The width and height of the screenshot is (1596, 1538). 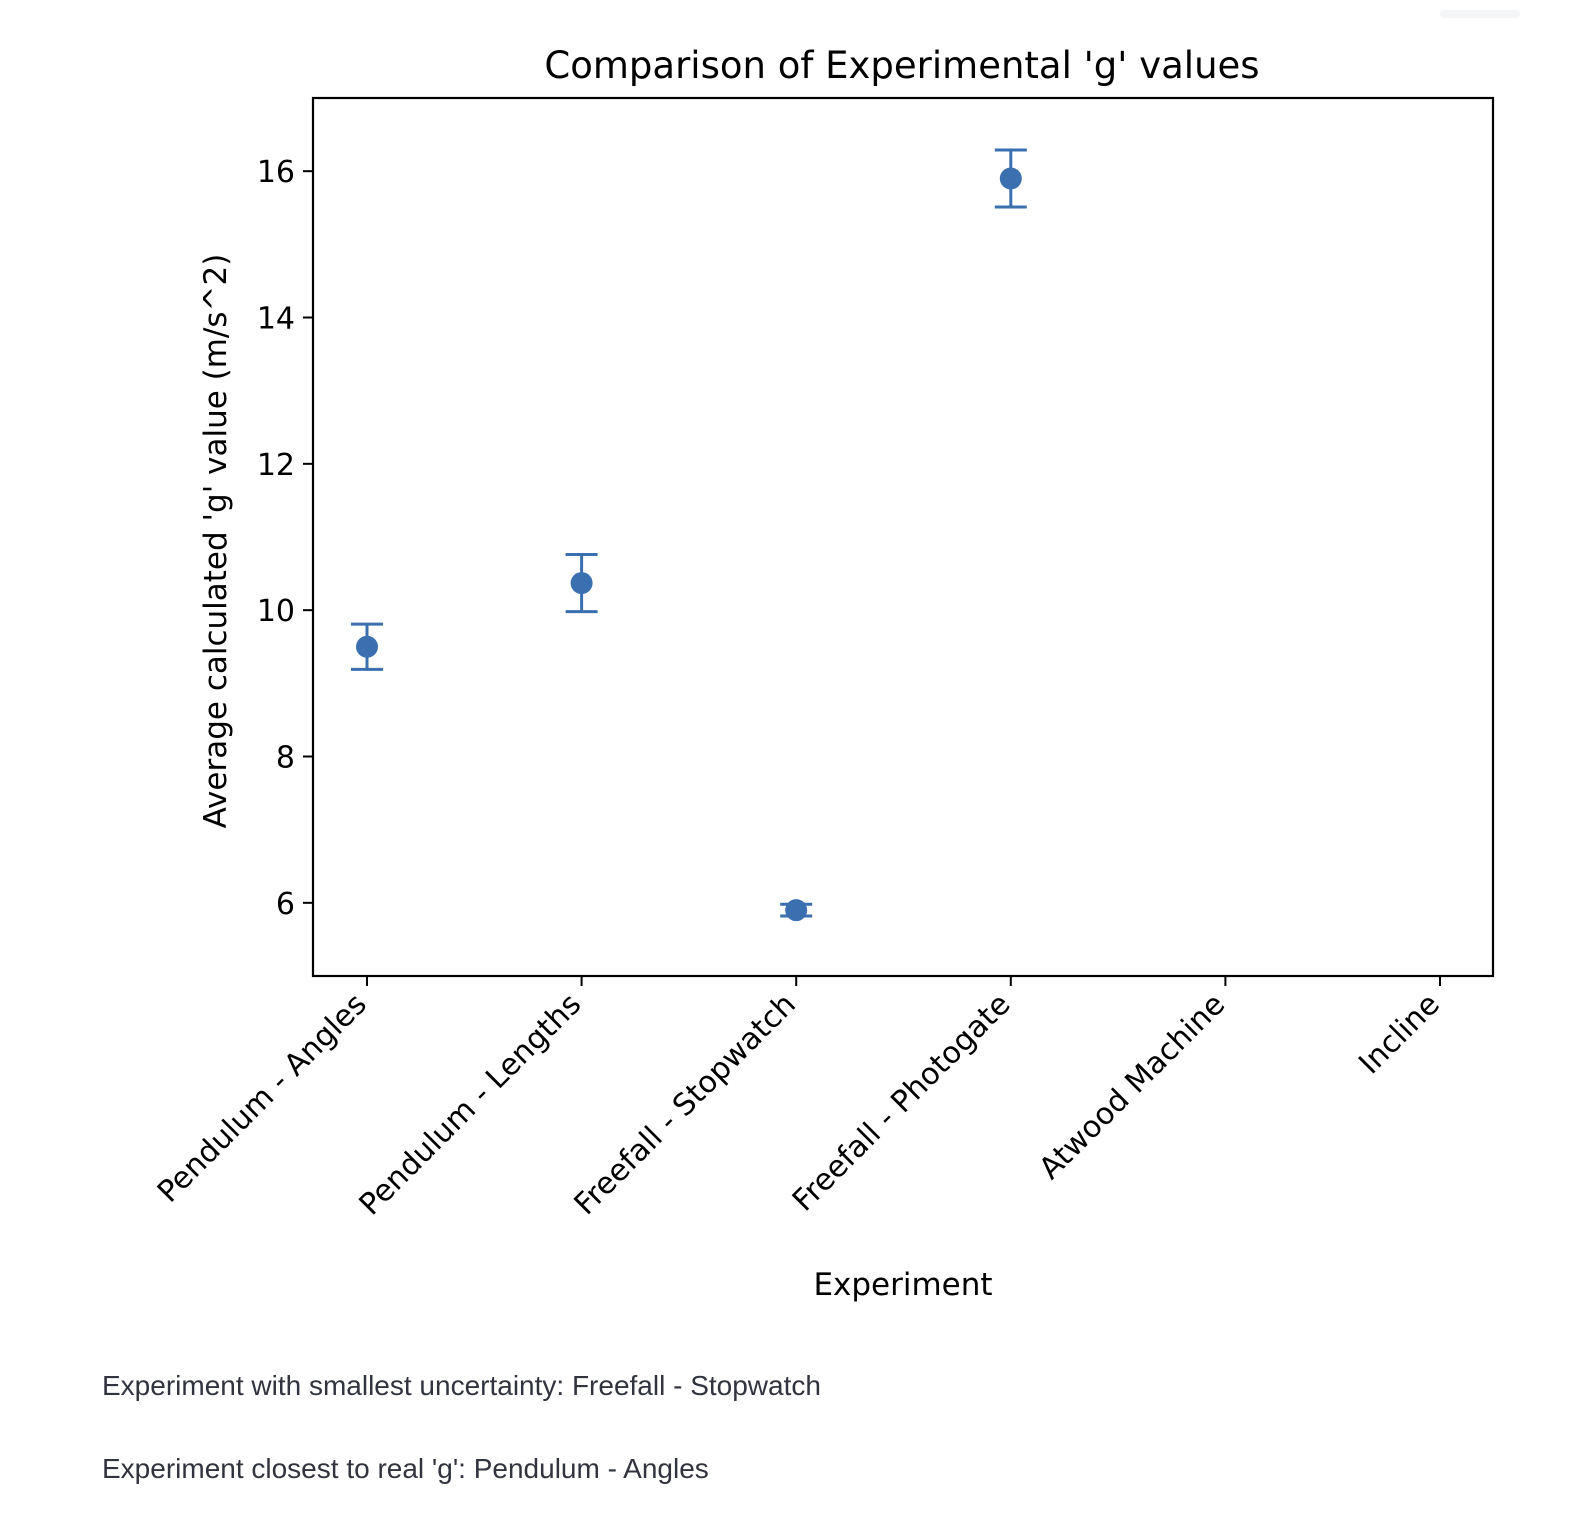 I want to click on y-axis-label: Average calculated 'g' value (m/s^2), so click(x=216, y=541).